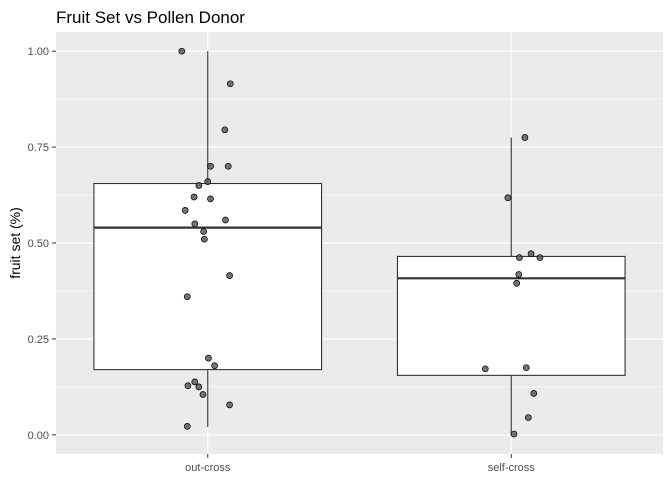 The height and width of the screenshot is (480, 672). What do you see at coordinates (38, 244) in the screenshot?
I see `y-tick-label: 0.50` at bounding box center [38, 244].